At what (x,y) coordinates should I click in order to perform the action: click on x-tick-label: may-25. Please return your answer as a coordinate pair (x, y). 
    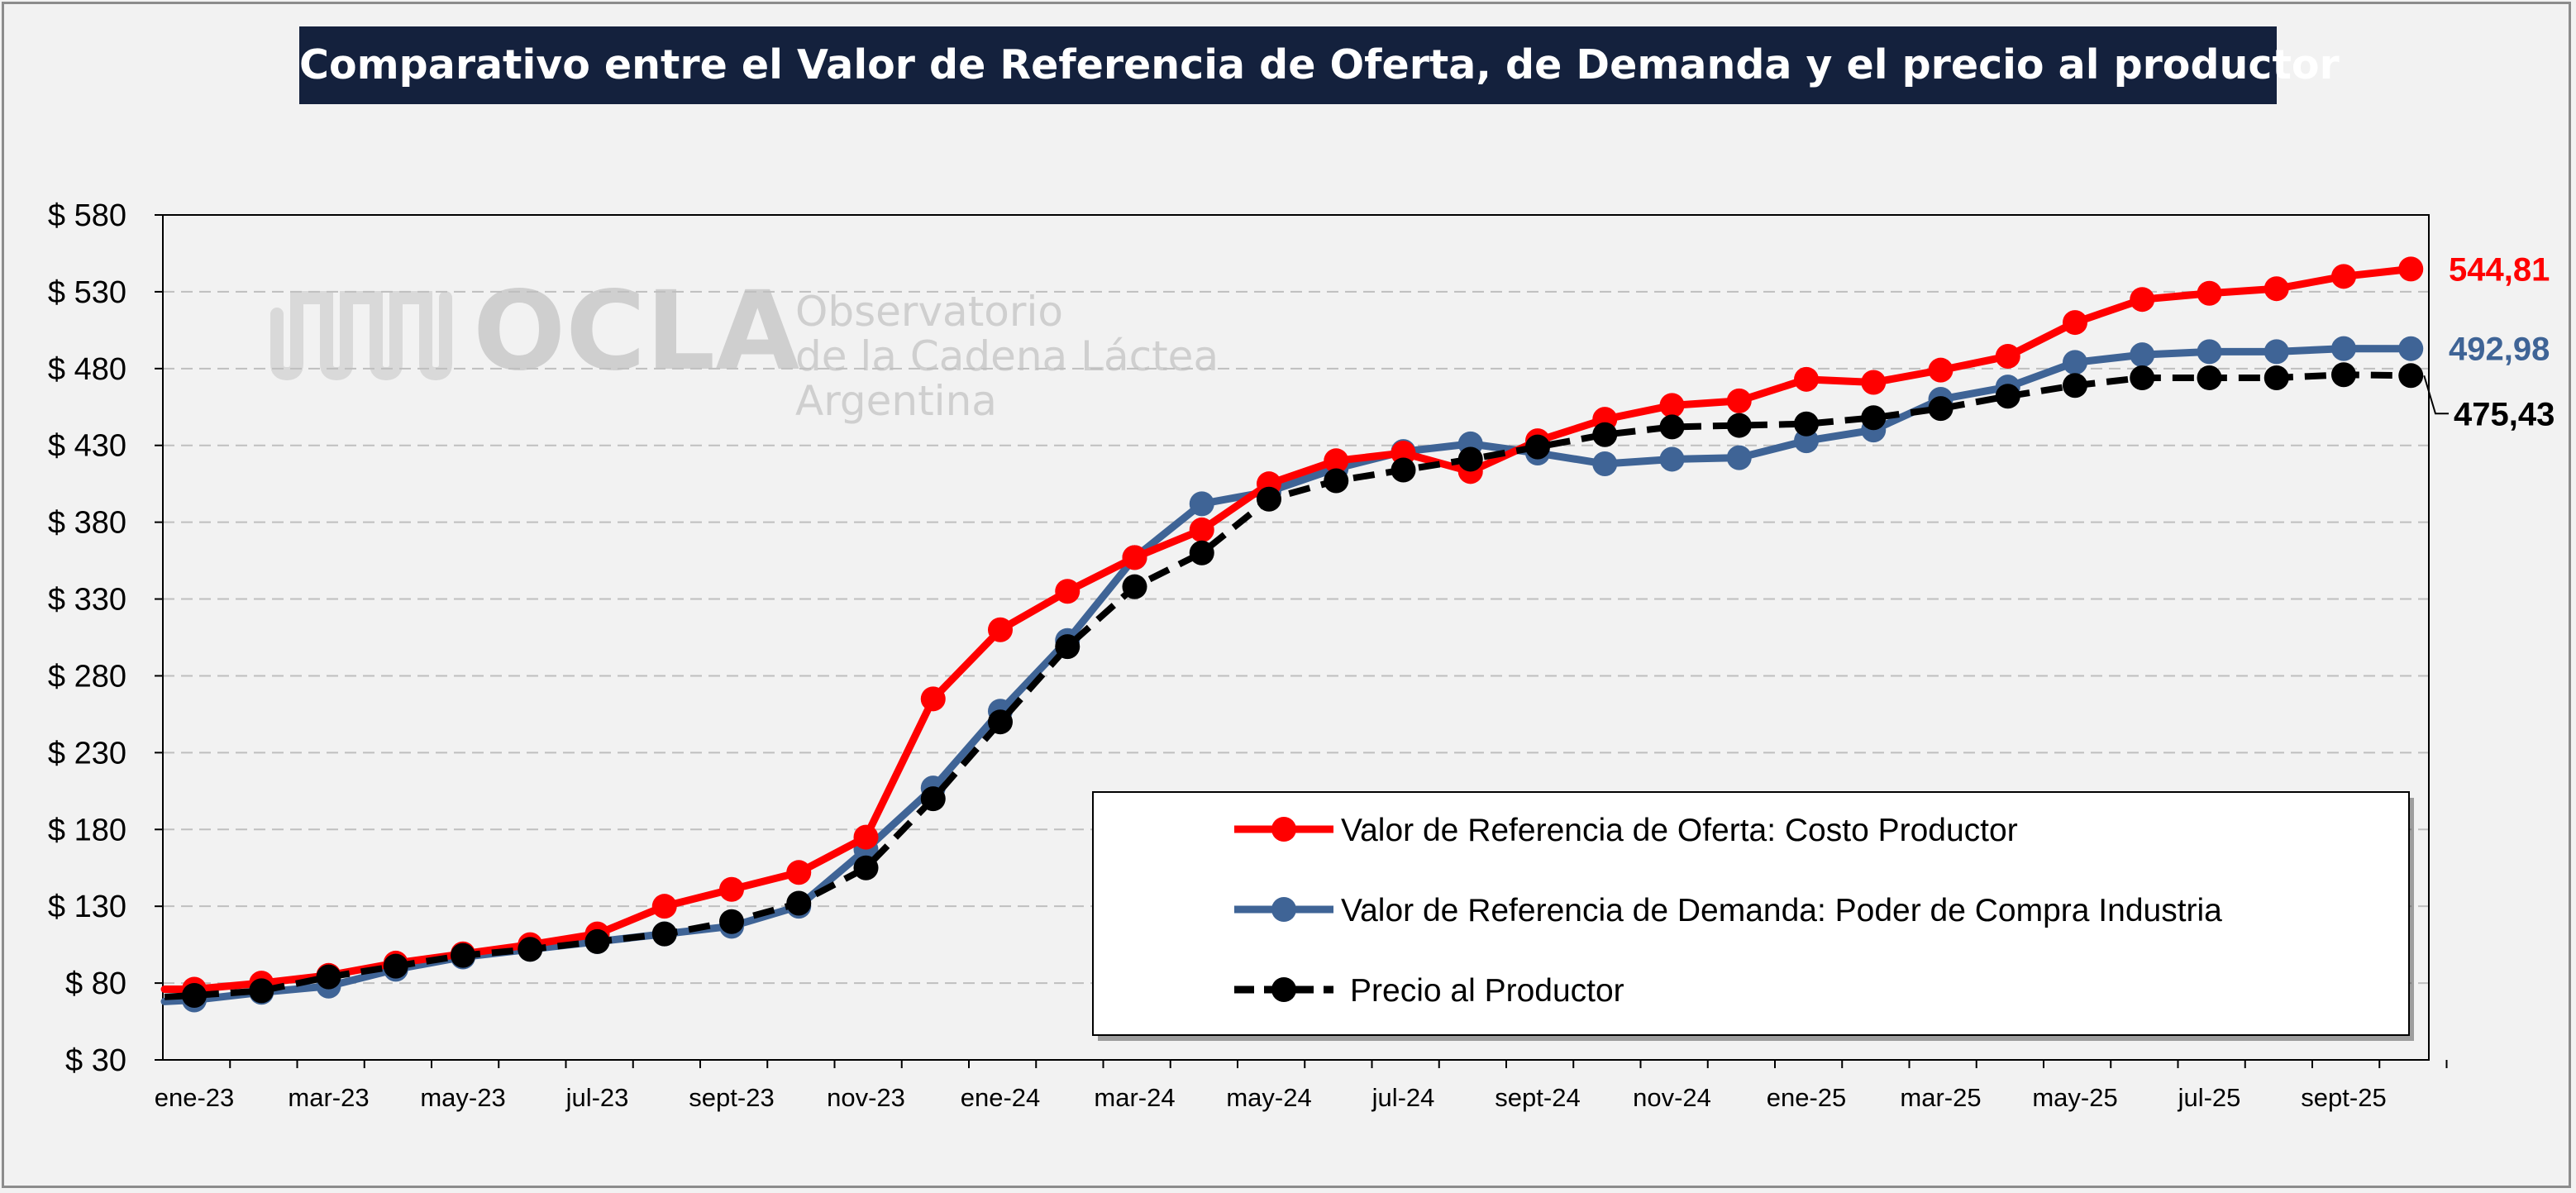
    Looking at the image, I should click on (2074, 1098).